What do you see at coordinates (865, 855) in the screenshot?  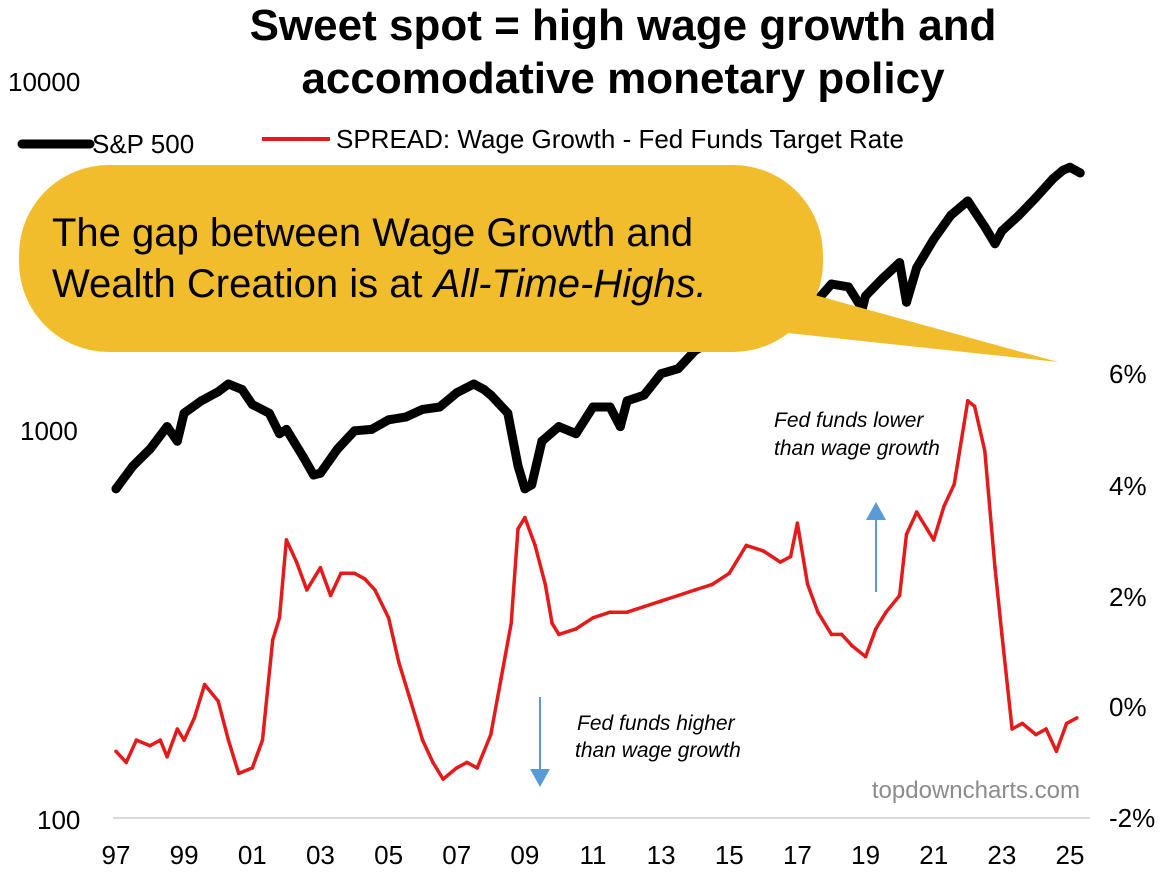 I see `x-tick-label: 19` at bounding box center [865, 855].